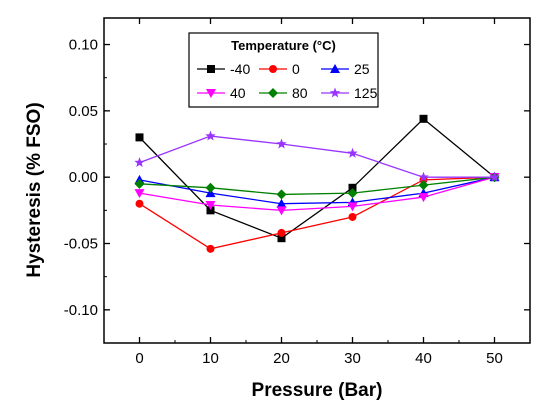  Describe the element at coordinates (34, 189) in the screenshot. I see `y-axis-title: Hysteresis (% FSO)` at that location.